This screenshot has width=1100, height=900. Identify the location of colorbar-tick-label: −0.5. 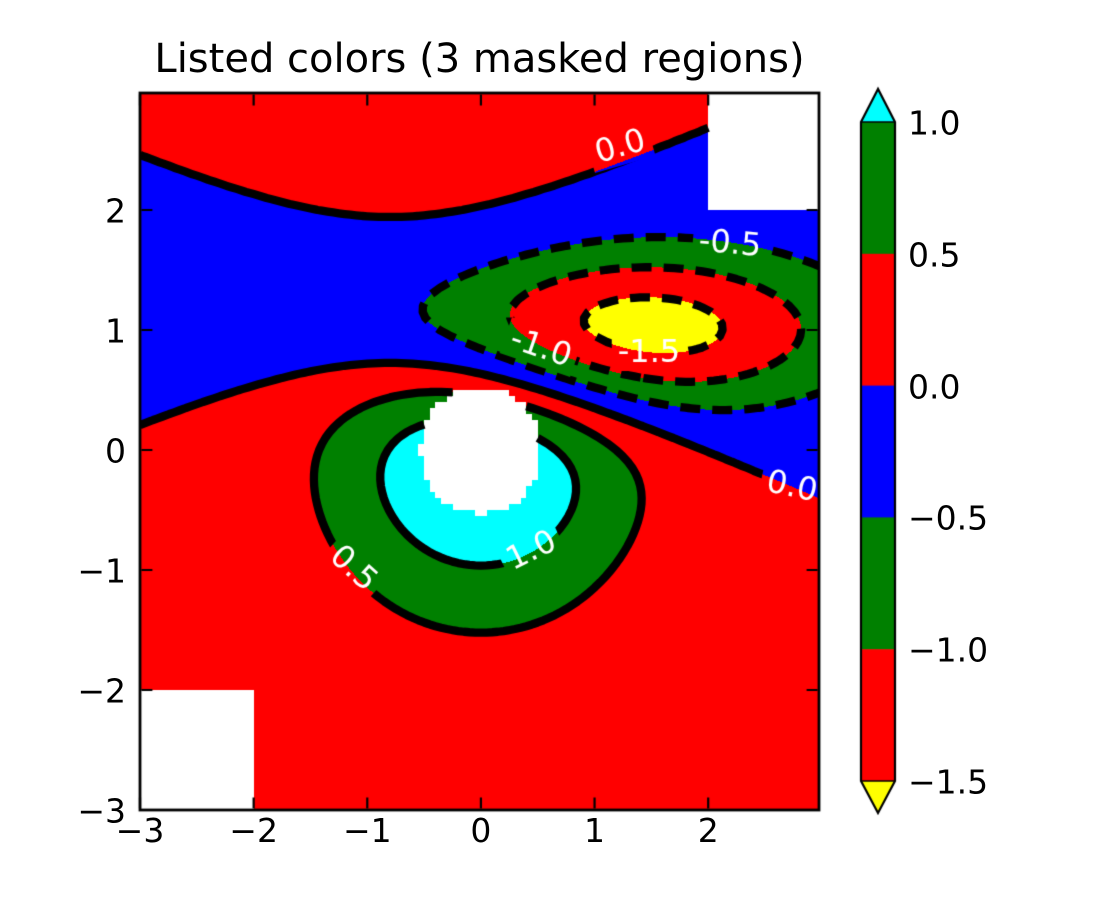
(948, 518).